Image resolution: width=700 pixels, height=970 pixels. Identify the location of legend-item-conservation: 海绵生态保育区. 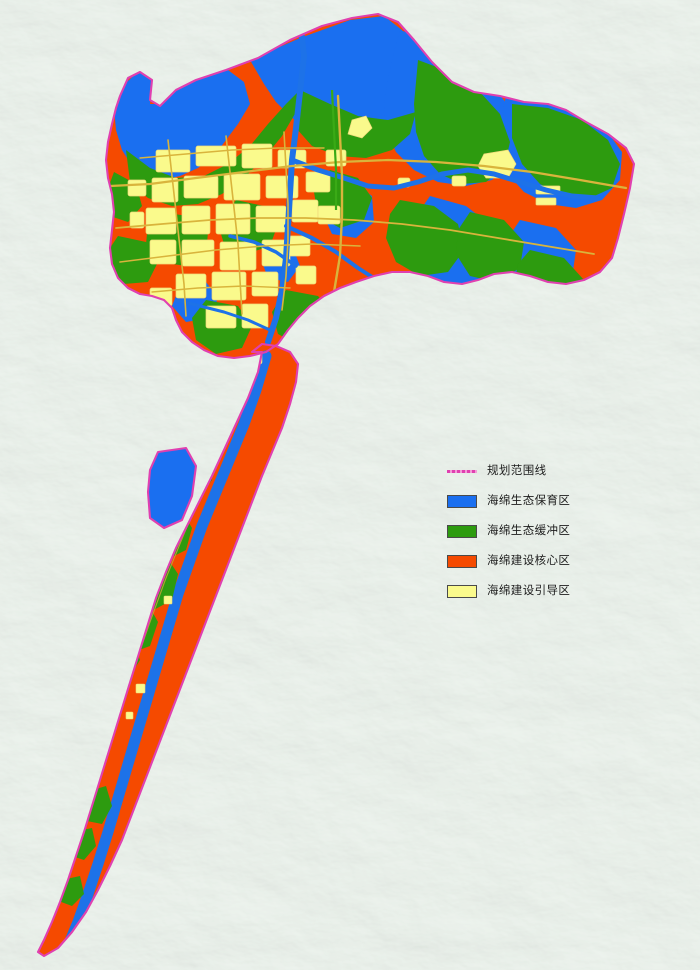
(516, 501).